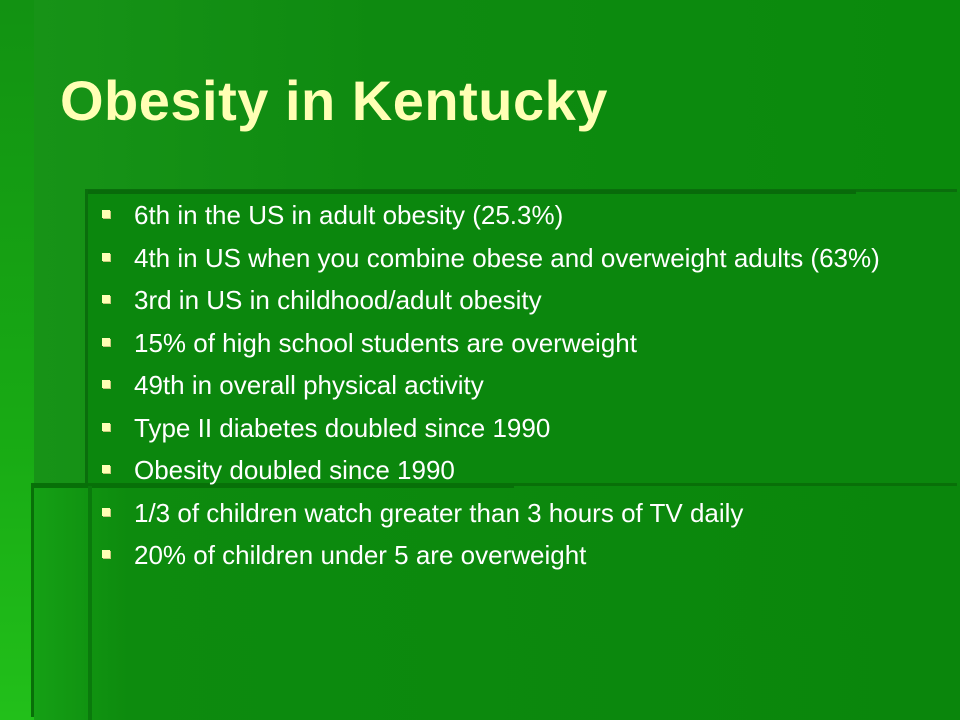 The width and height of the screenshot is (960, 720). Describe the element at coordinates (274, 486) in the screenshot. I see `decorative-panel-edge-lower` at that location.